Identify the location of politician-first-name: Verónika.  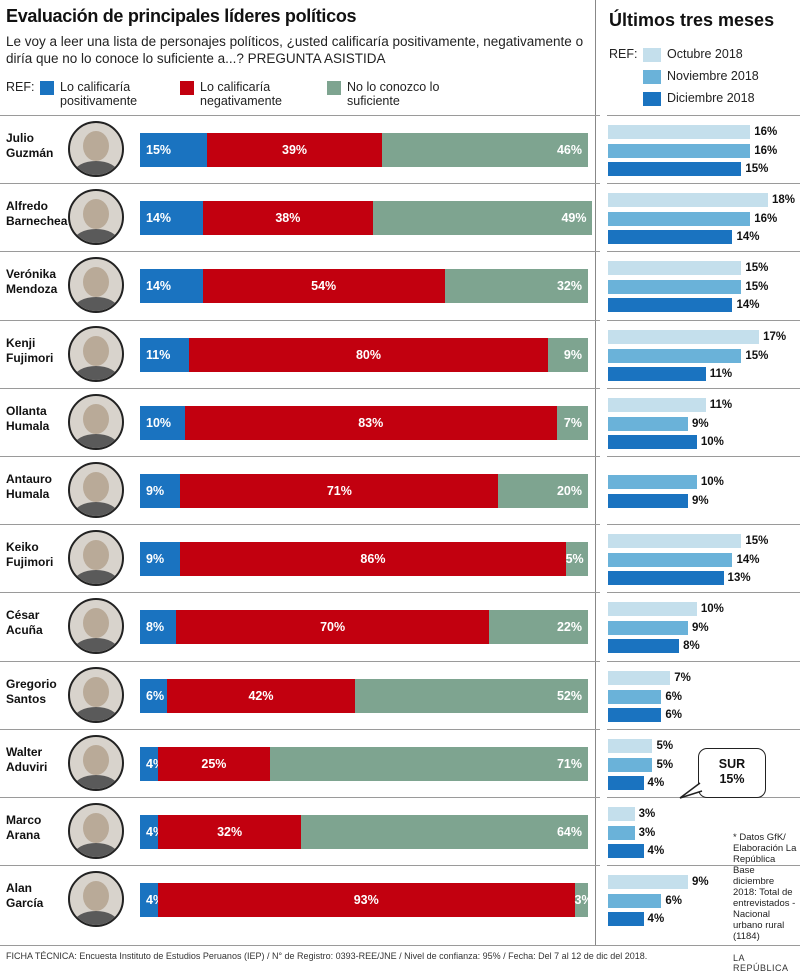
(31, 274).